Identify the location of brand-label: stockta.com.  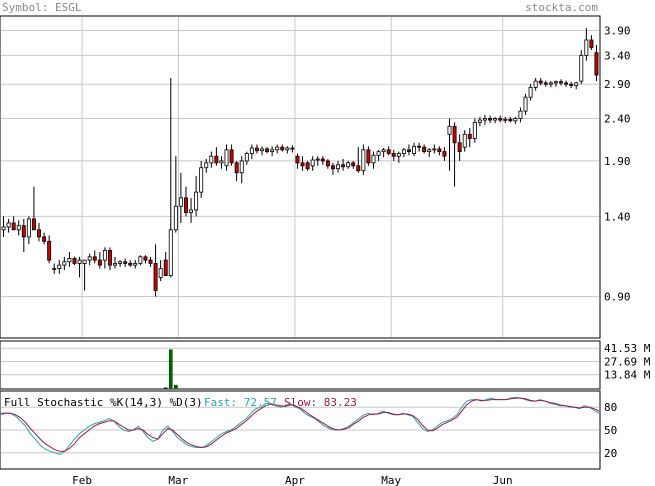
(561, 7).